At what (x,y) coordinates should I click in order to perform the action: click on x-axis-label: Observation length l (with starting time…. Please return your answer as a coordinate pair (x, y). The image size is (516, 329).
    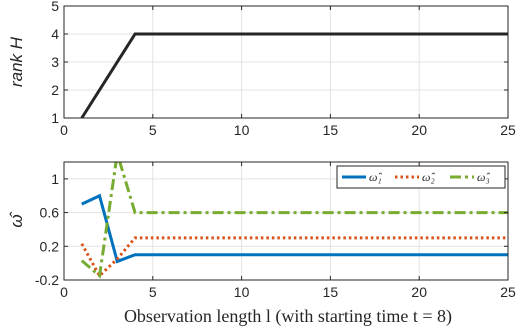
    Looking at the image, I should click on (288, 316).